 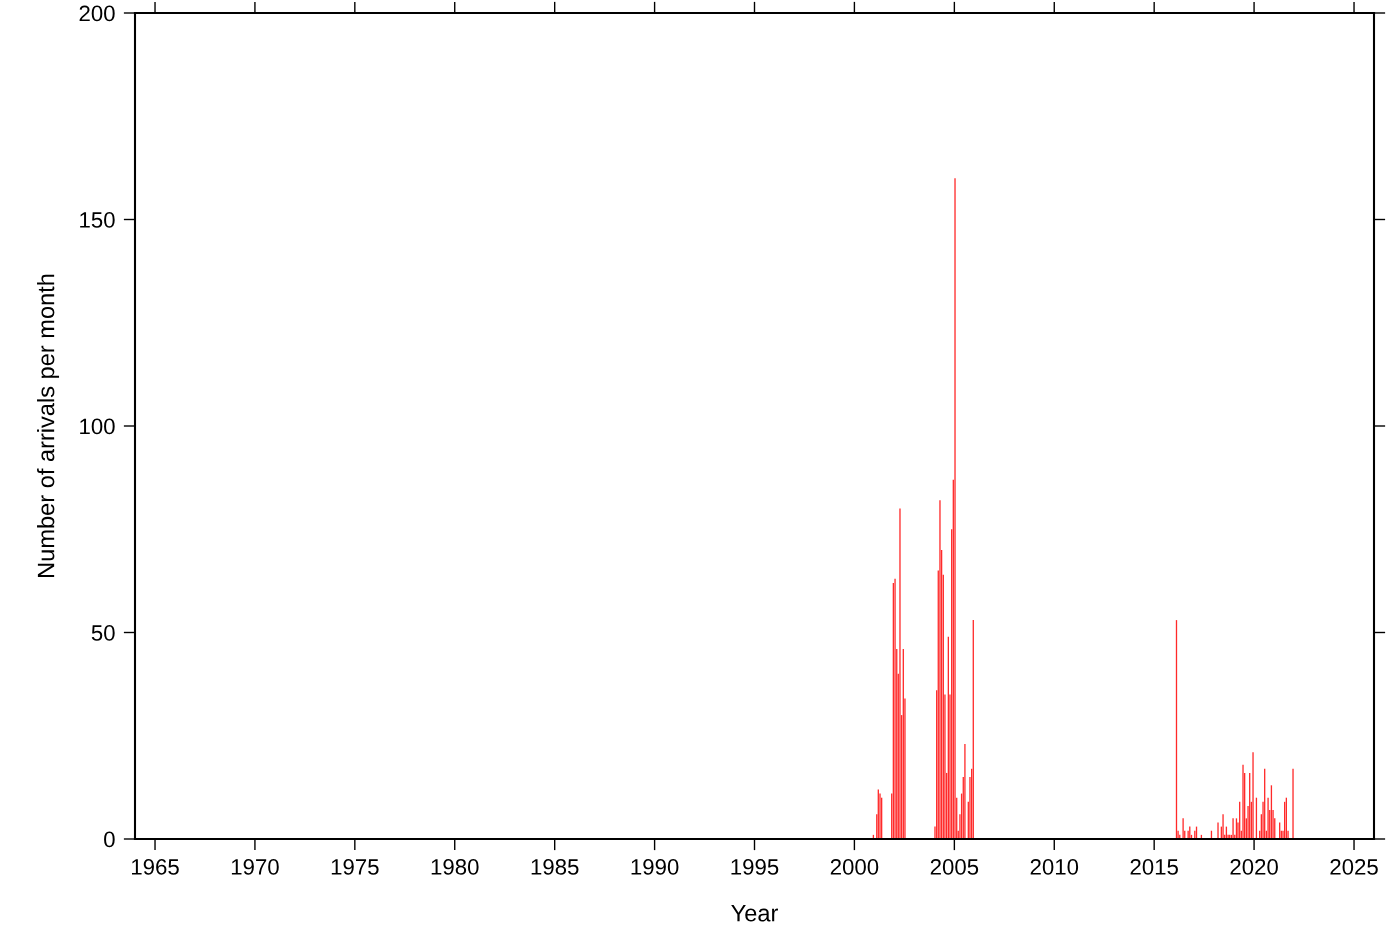 I want to click on y-tick-label: 0, so click(x=109, y=839).